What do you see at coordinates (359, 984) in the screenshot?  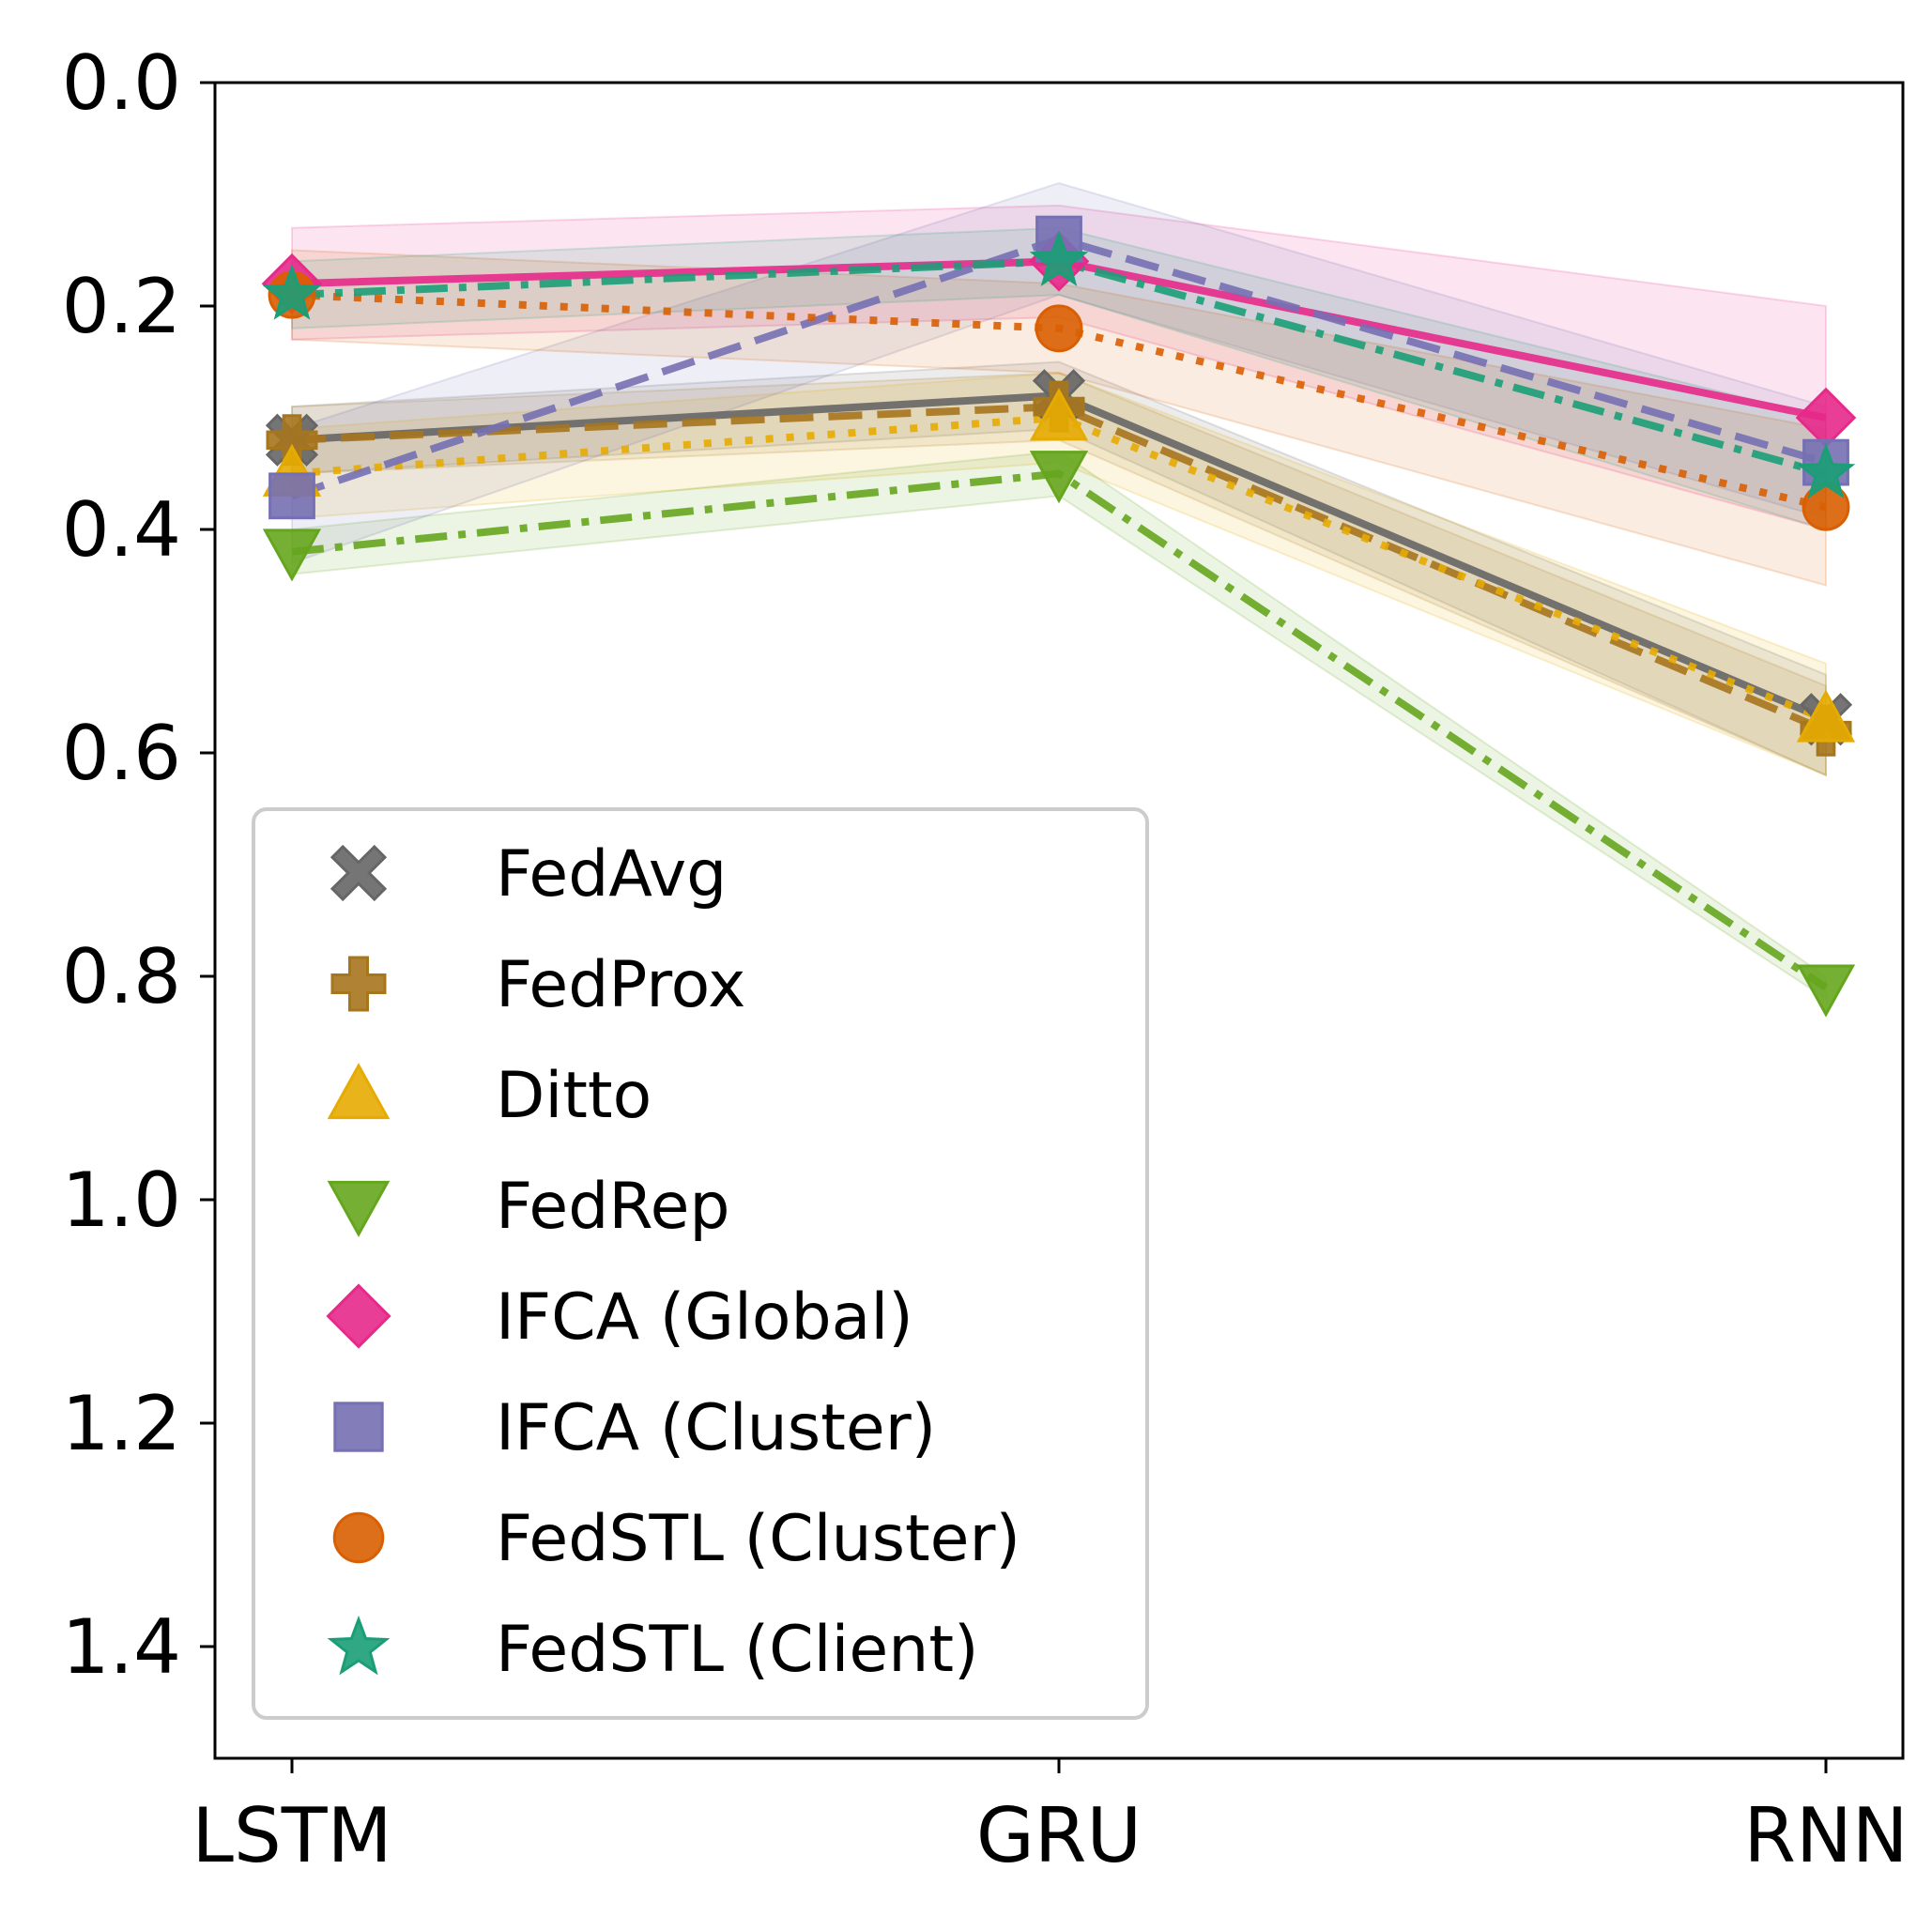 I see `legend-marker-fedprox` at bounding box center [359, 984].